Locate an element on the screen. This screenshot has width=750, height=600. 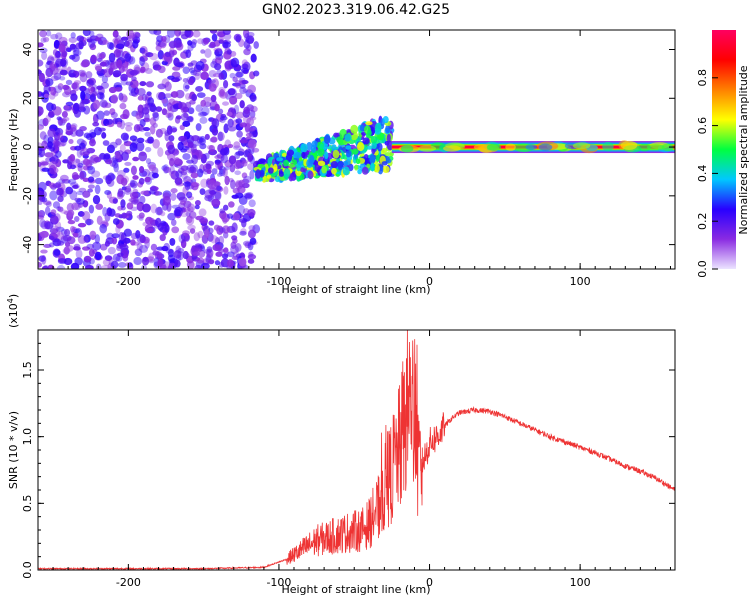
snr-multiplier-close: ) is located at coordinates (13, 296).